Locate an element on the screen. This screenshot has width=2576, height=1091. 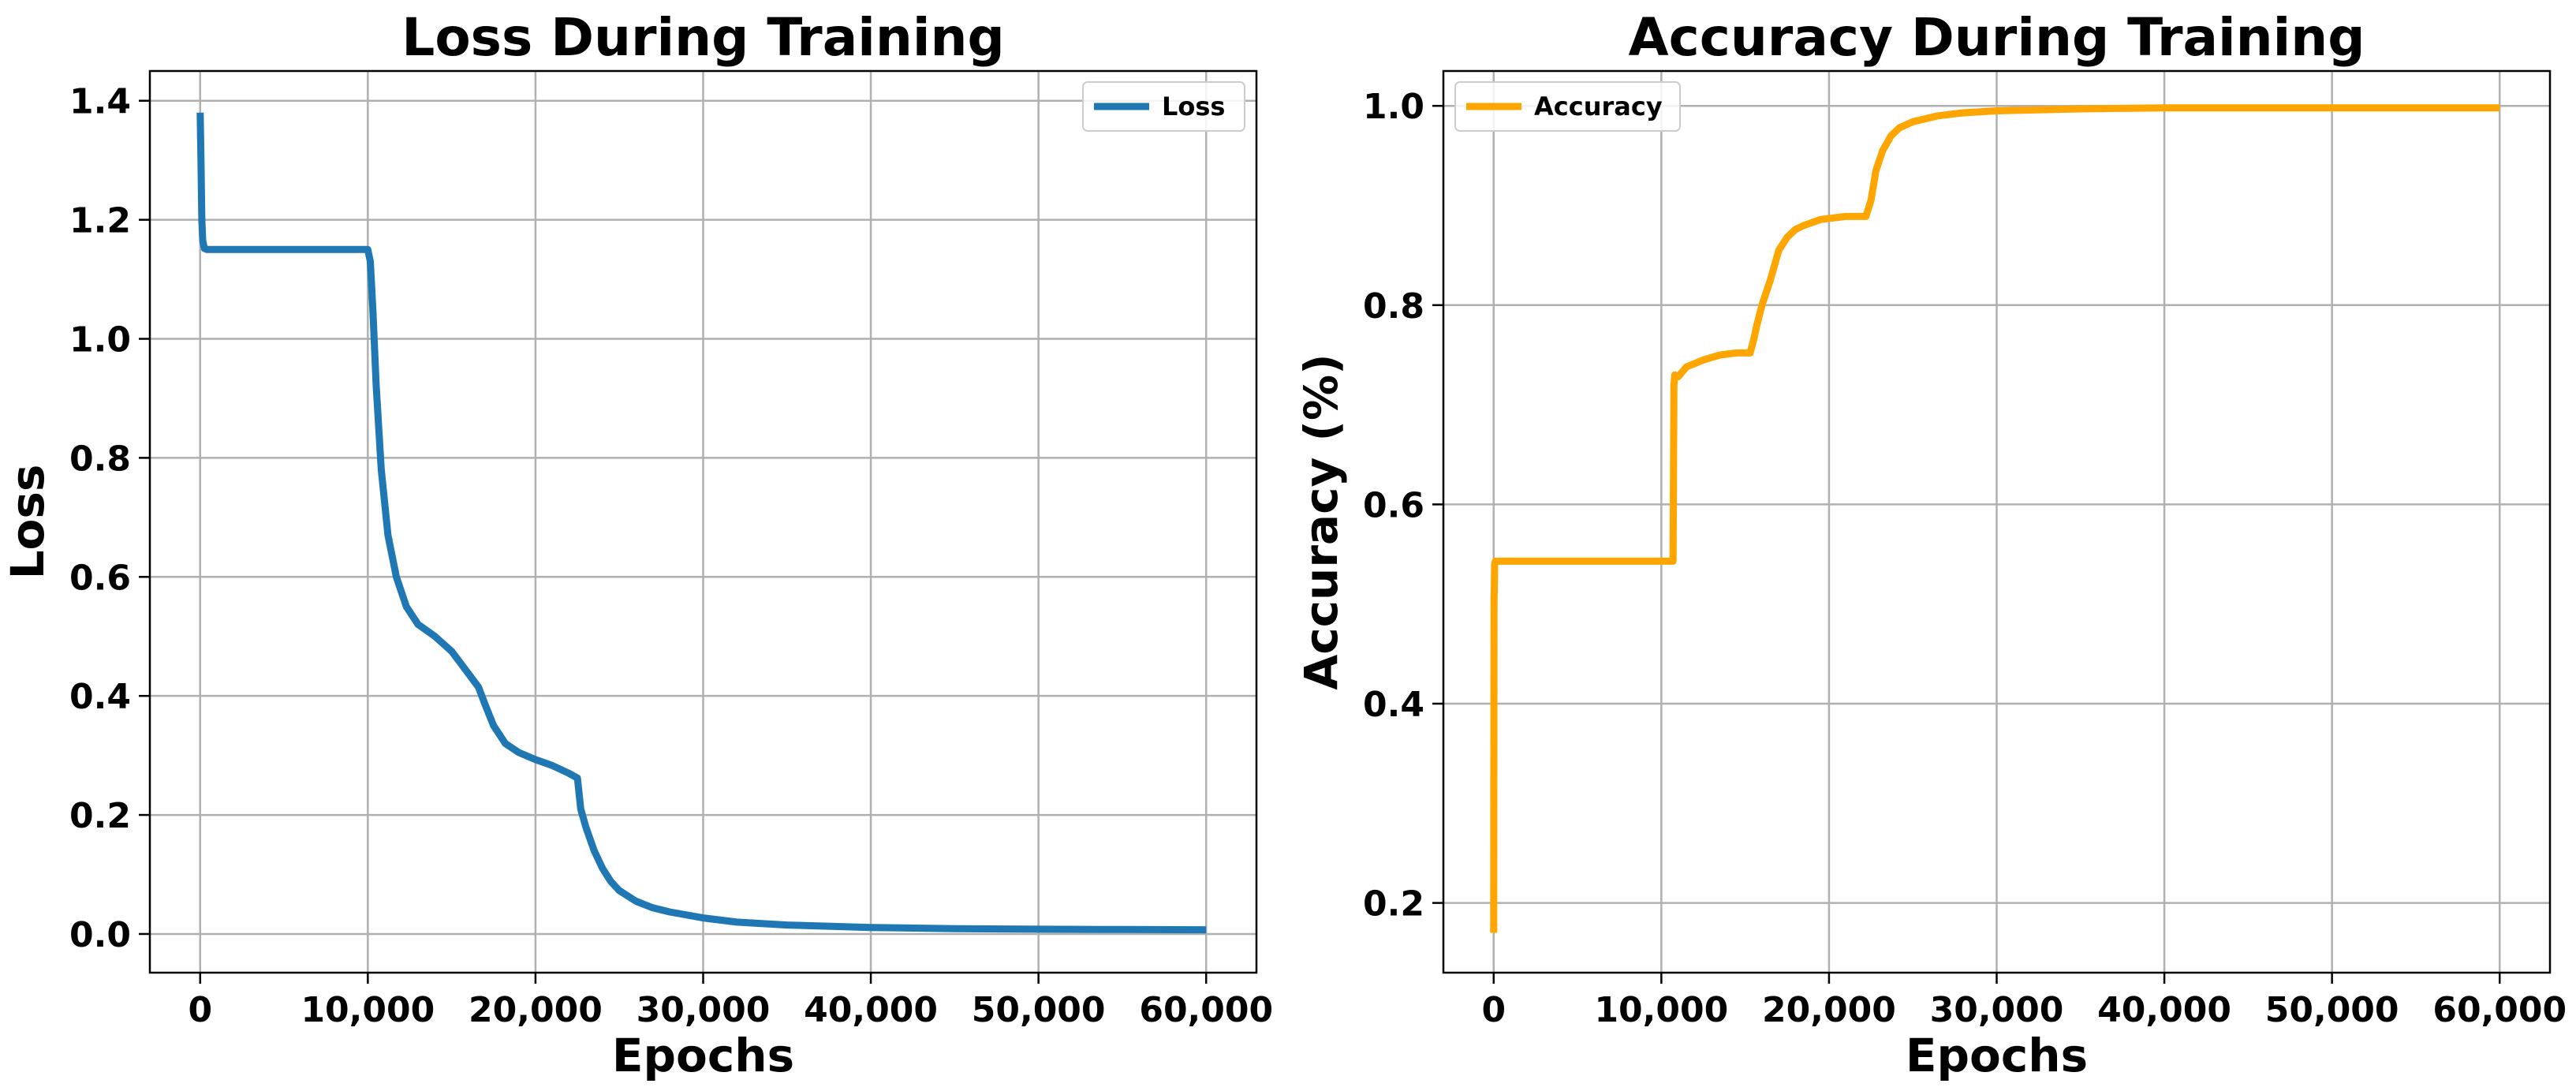
loss-y-tick-label: 0.4 is located at coordinates (100, 697).